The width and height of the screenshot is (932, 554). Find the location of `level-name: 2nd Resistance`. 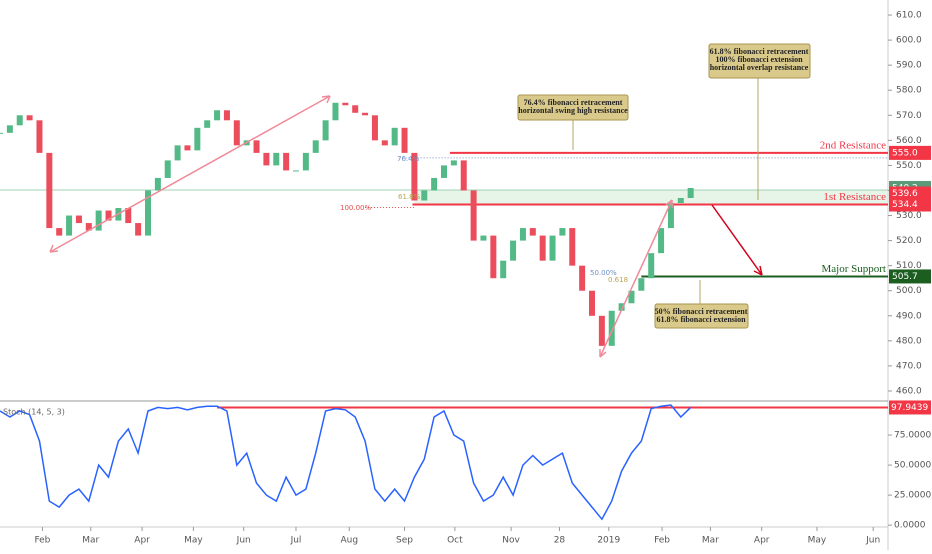

level-name: 2nd Resistance is located at coordinates (853, 145).